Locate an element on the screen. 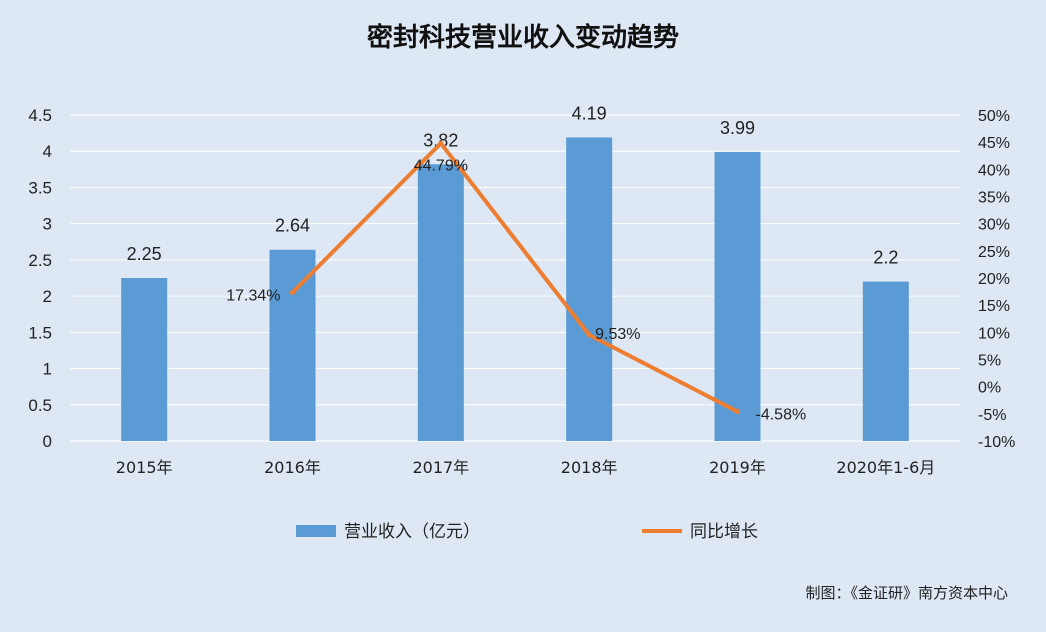  left-tick-label: 1 is located at coordinates (47, 369).